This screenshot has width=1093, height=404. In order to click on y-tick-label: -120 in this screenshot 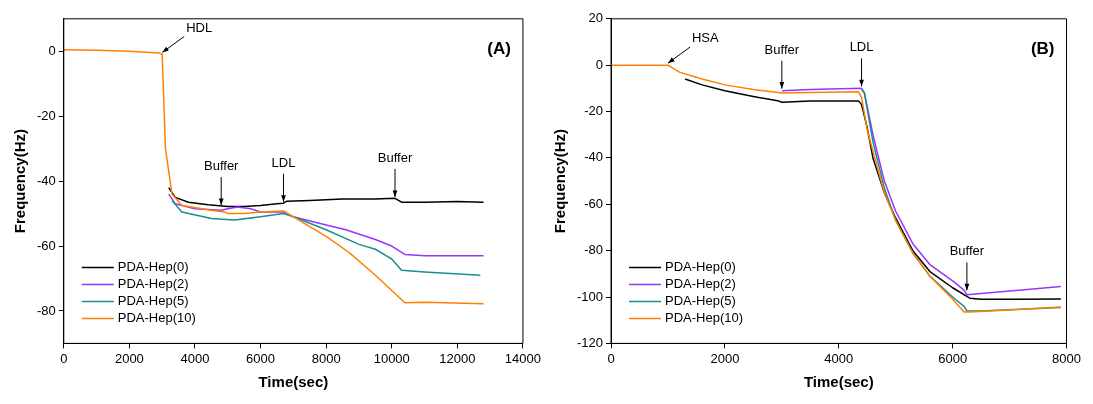, I will do `click(590, 342)`.